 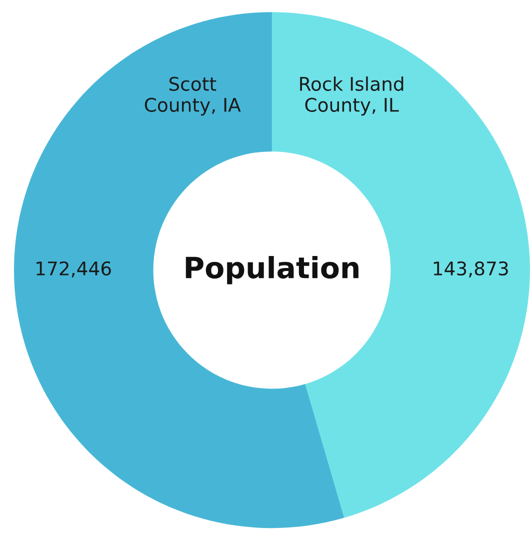 What do you see at coordinates (352, 96) in the screenshot?
I see `slice-label: Rock Island County, IL` at bounding box center [352, 96].